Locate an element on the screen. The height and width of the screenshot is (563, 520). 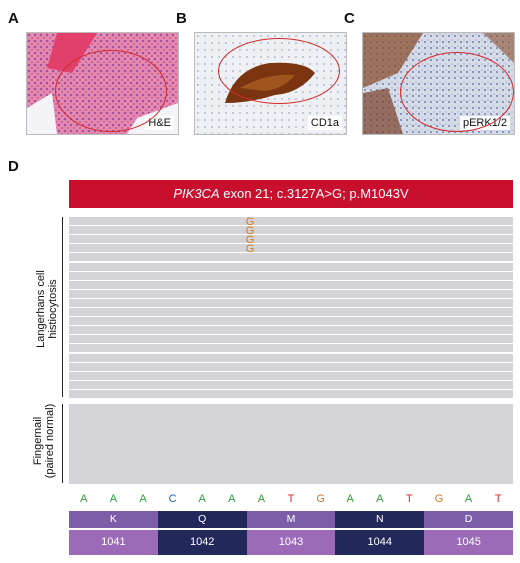
amino-acid: D is located at coordinates (468, 519).